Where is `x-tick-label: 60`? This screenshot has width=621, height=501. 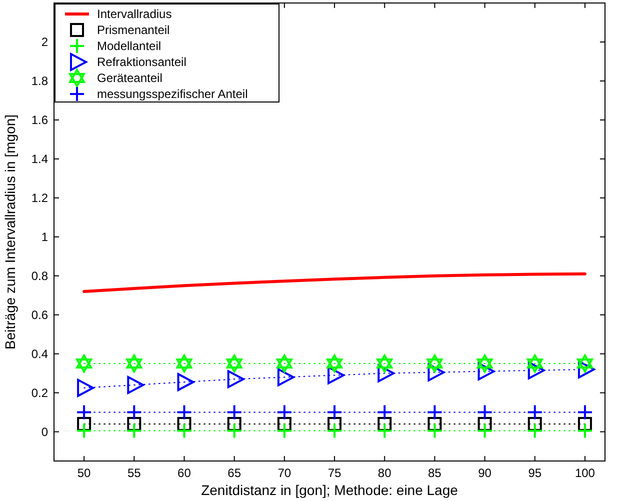
x-tick-label: 60 is located at coordinates (185, 473).